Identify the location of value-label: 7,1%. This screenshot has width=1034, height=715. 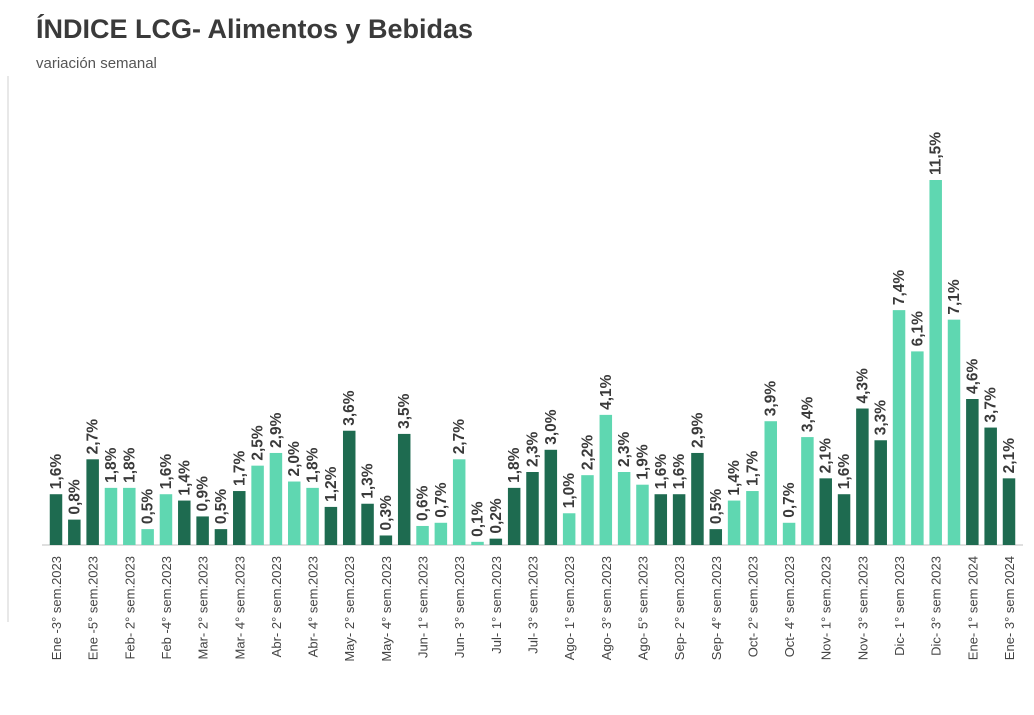
(954, 297).